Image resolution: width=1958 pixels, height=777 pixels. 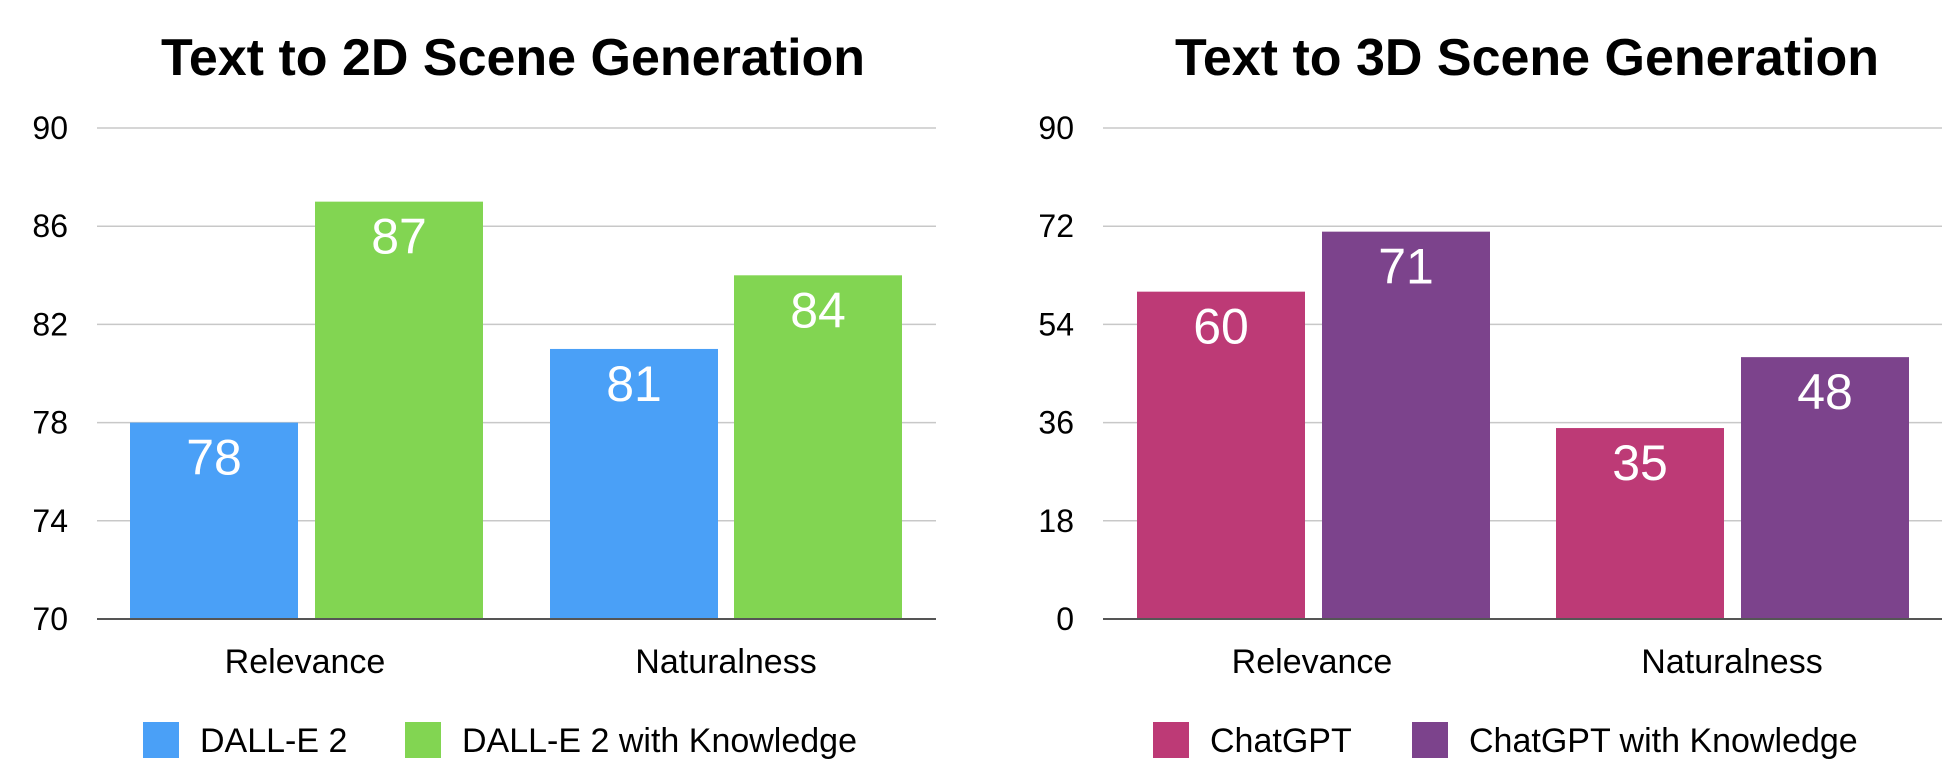 I want to click on bar-data-label: 78, so click(x=214, y=458).